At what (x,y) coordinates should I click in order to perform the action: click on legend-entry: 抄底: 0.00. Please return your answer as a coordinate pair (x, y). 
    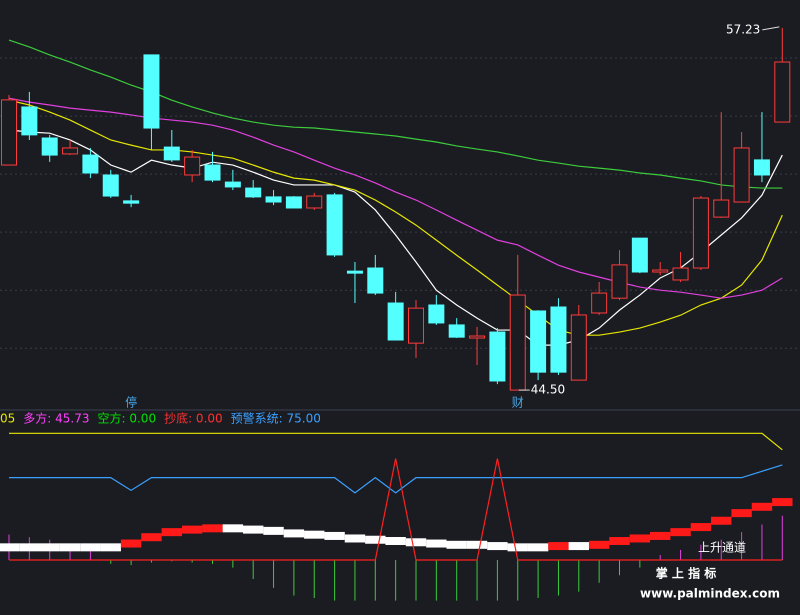
    Looking at the image, I should click on (193, 418).